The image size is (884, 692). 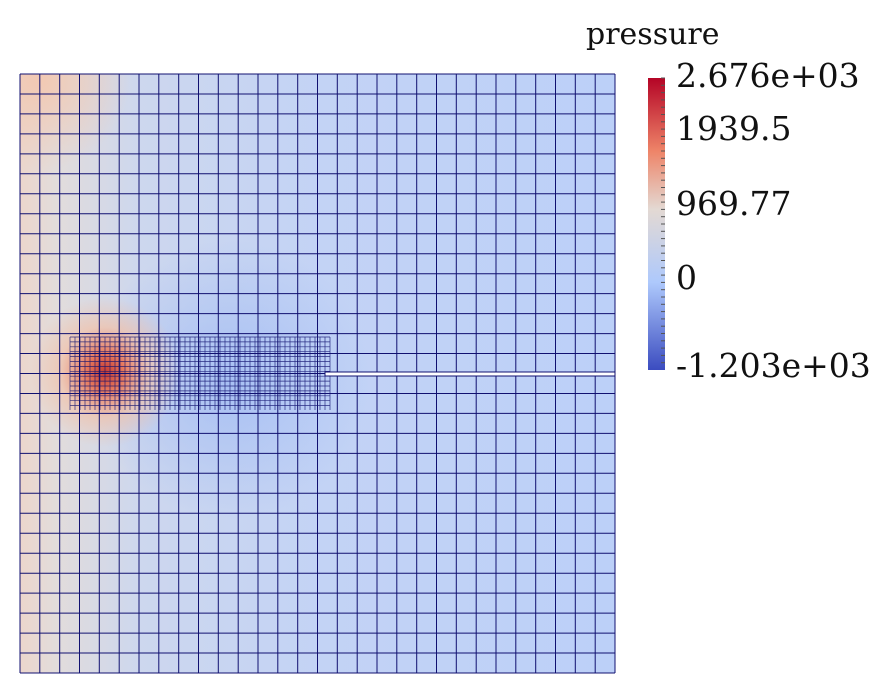 What do you see at coordinates (470, 374) in the screenshot?
I see `crack` at bounding box center [470, 374].